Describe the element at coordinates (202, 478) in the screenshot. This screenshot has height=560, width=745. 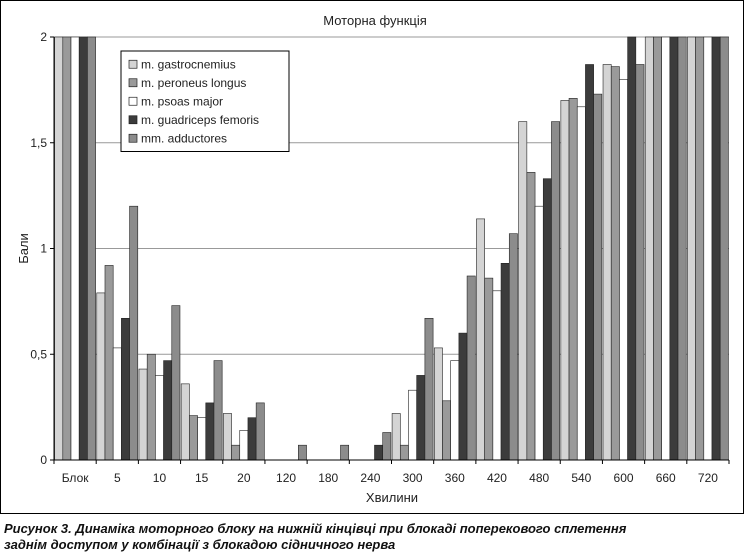
I see `x-tick-label: 15` at that location.